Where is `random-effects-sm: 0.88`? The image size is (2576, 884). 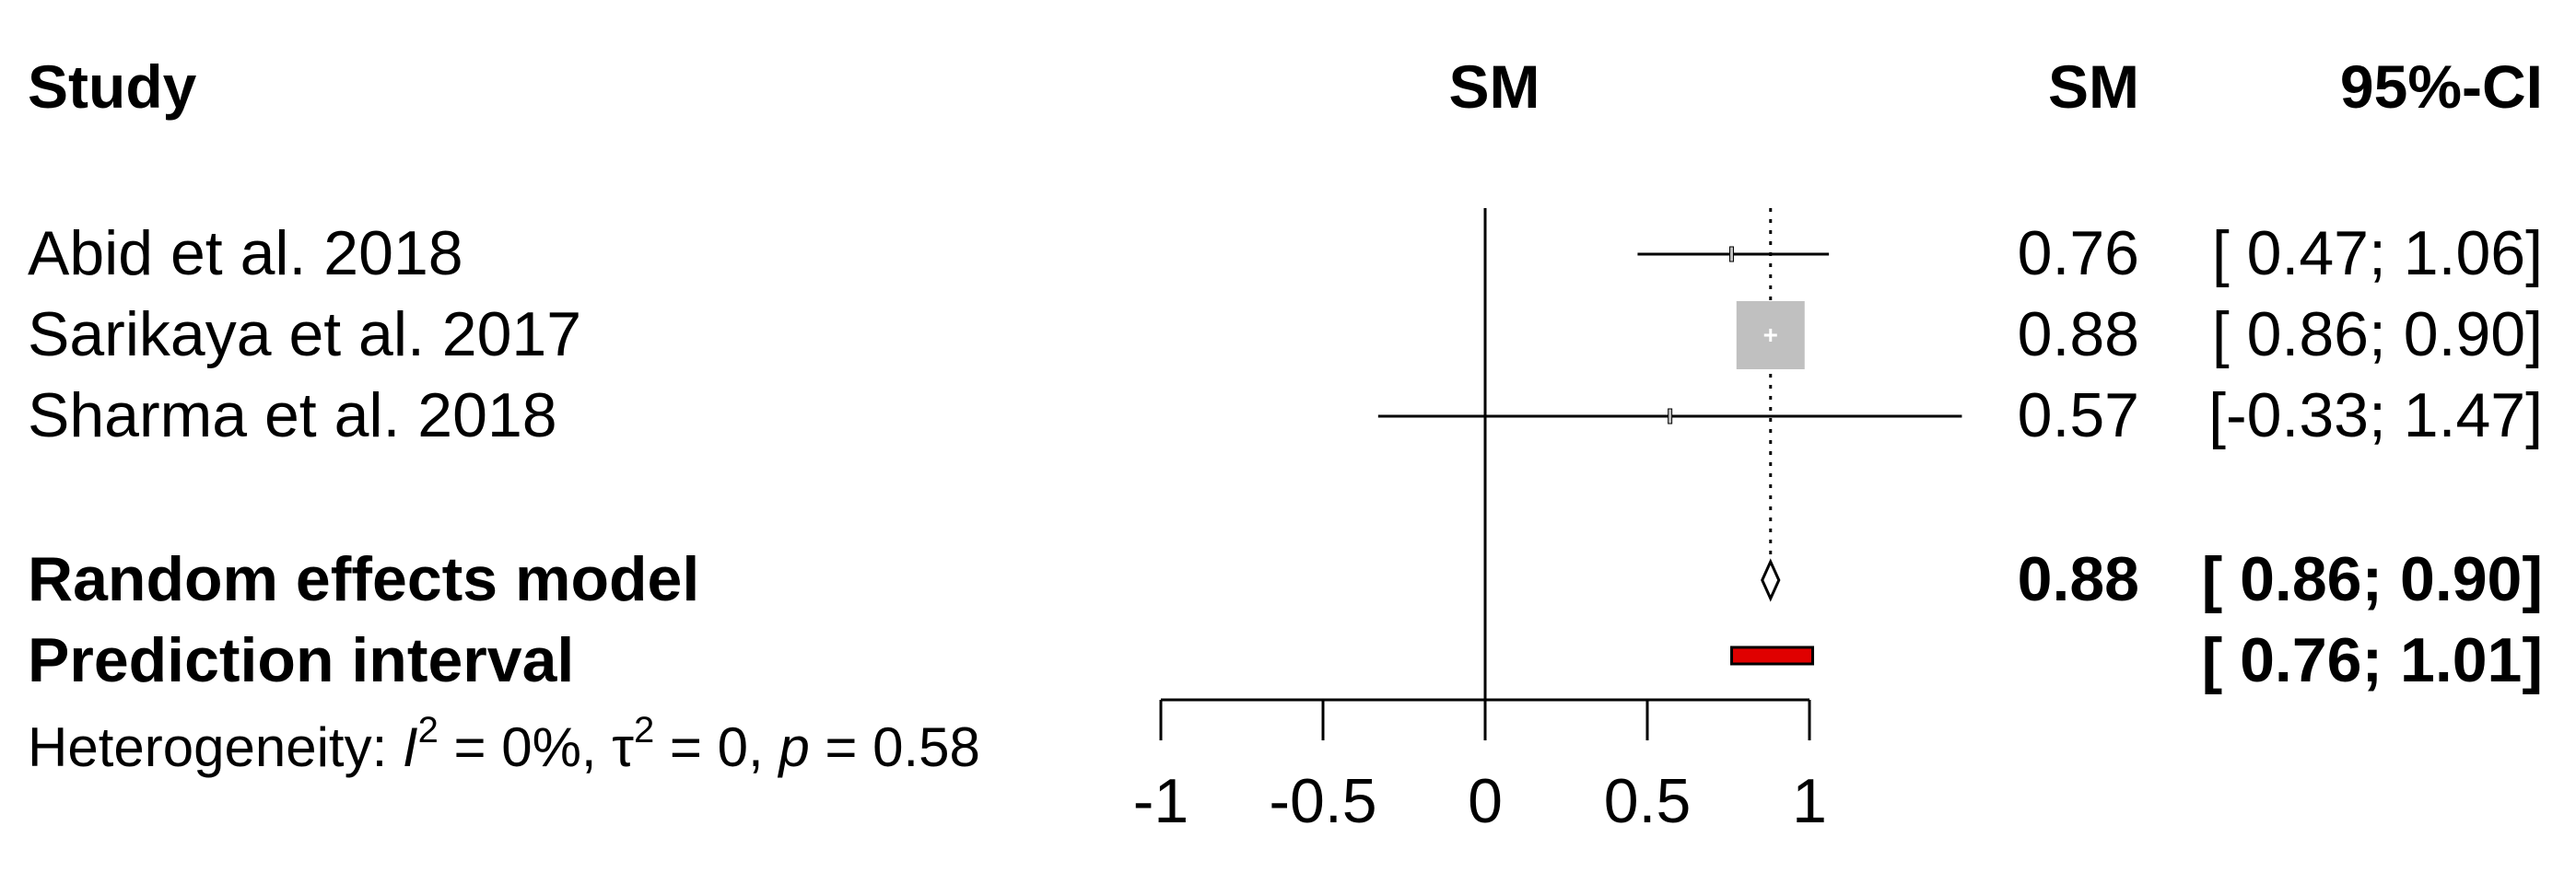
random-effects-sm: 0.88 is located at coordinates (2078, 579).